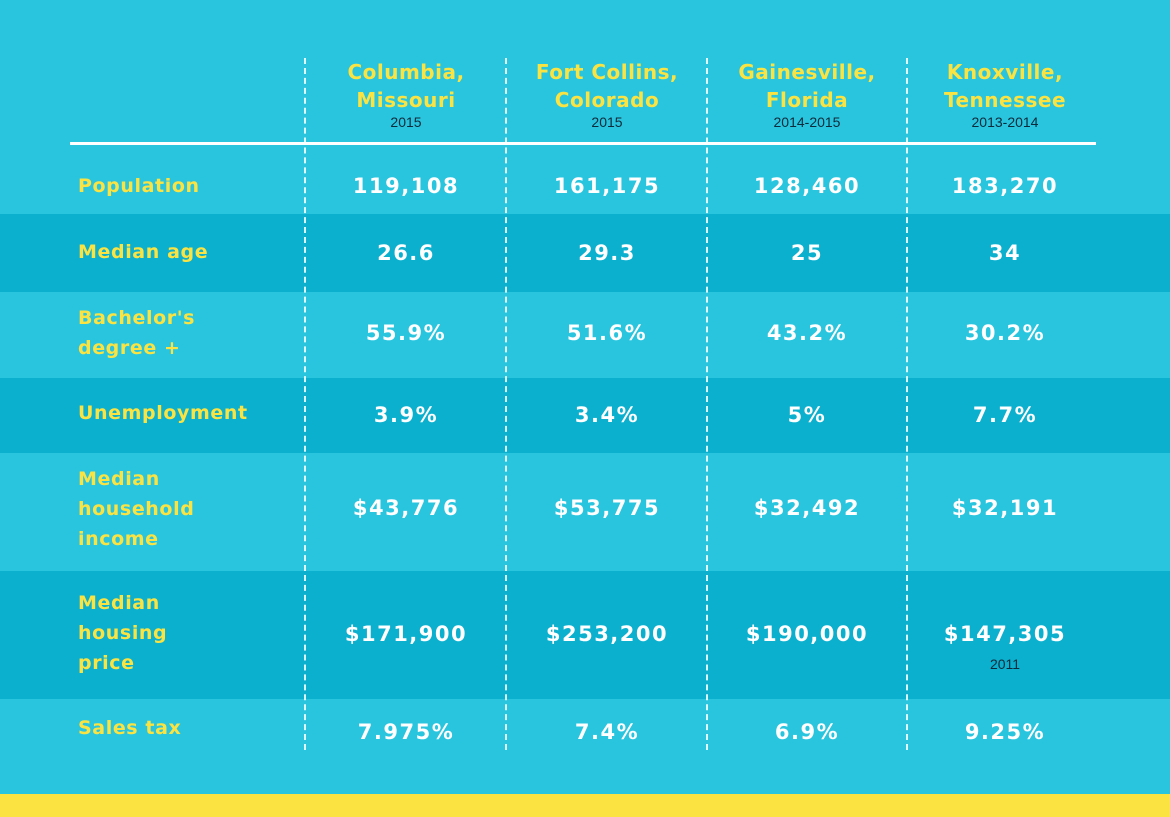  What do you see at coordinates (1005, 634) in the screenshot?
I see `table-cell: $147,305` at bounding box center [1005, 634].